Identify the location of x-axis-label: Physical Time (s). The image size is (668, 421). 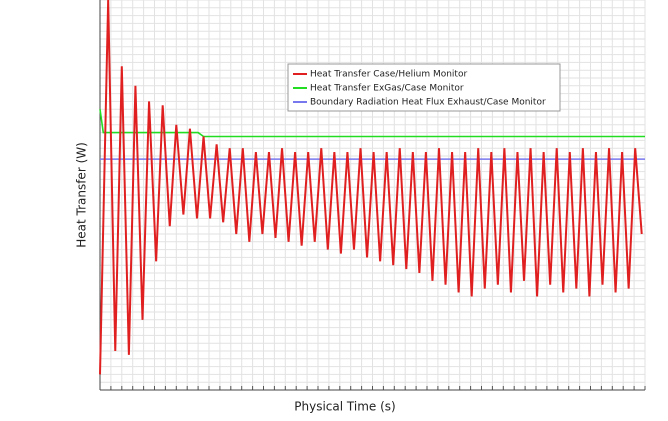
(344, 407).